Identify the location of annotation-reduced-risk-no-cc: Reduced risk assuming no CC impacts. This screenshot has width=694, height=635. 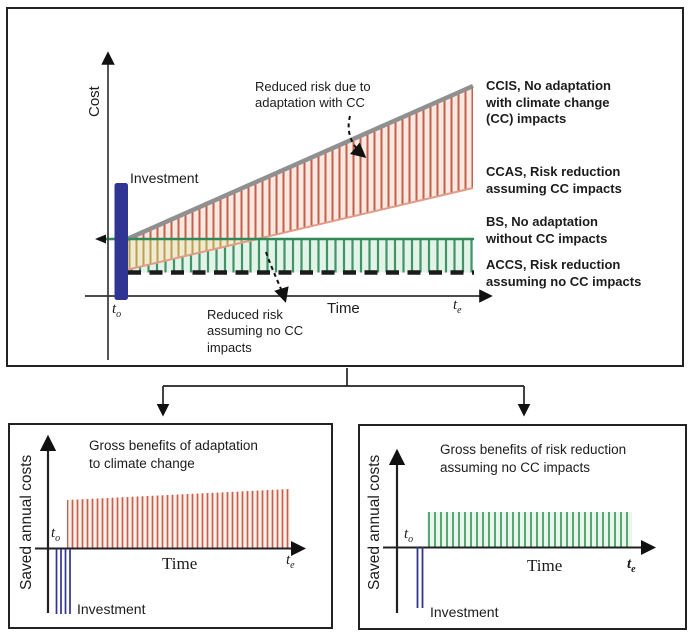
(255, 331).